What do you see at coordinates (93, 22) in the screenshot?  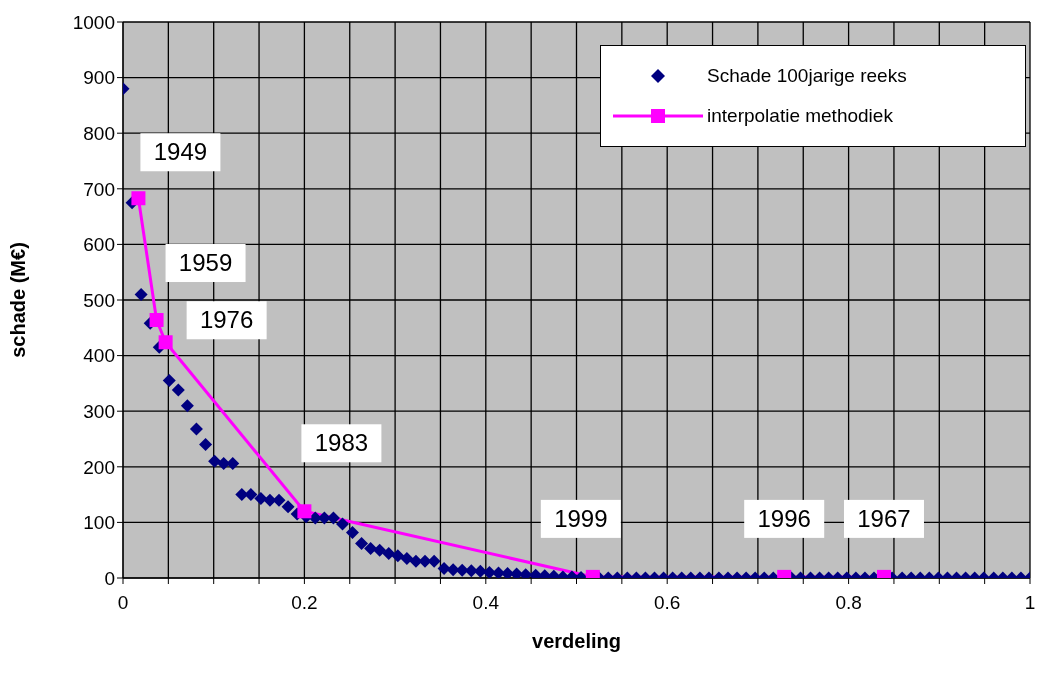 I see `y-tick-label: 1000` at bounding box center [93, 22].